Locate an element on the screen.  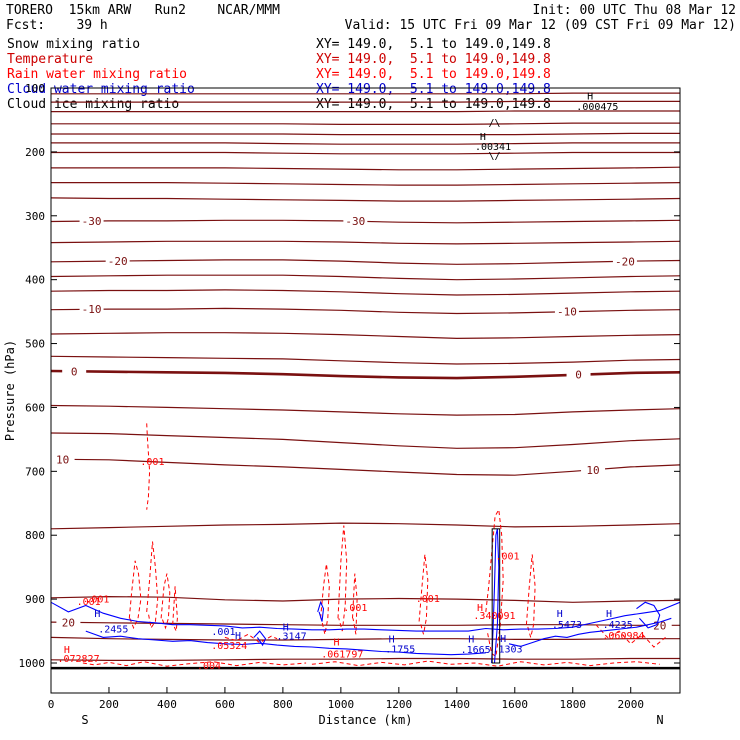
legend-rain-xy: XY= 149.0, 5.1 to 149.0,149.8 is located at coordinates (433, 74).